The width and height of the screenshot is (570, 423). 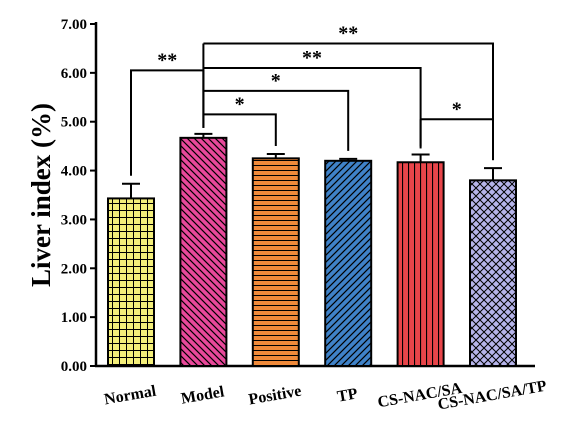 I want to click on y-tick-label: 6.00, so click(x=74, y=74).